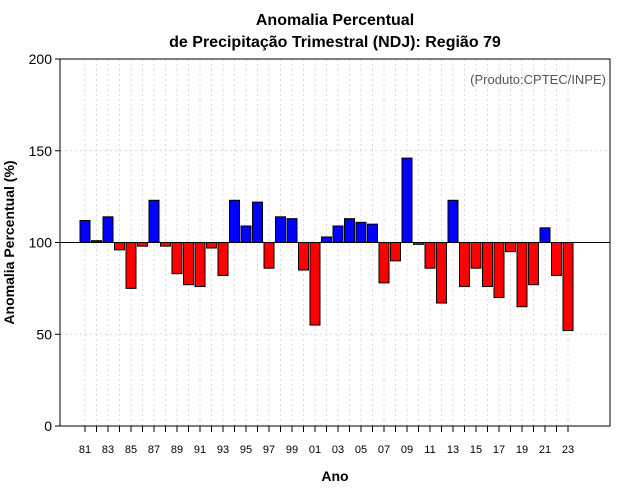  What do you see at coordinates (41, 151) in the screenshot?
I see `y-tick-label: 150` at bounding box center [41, 151].